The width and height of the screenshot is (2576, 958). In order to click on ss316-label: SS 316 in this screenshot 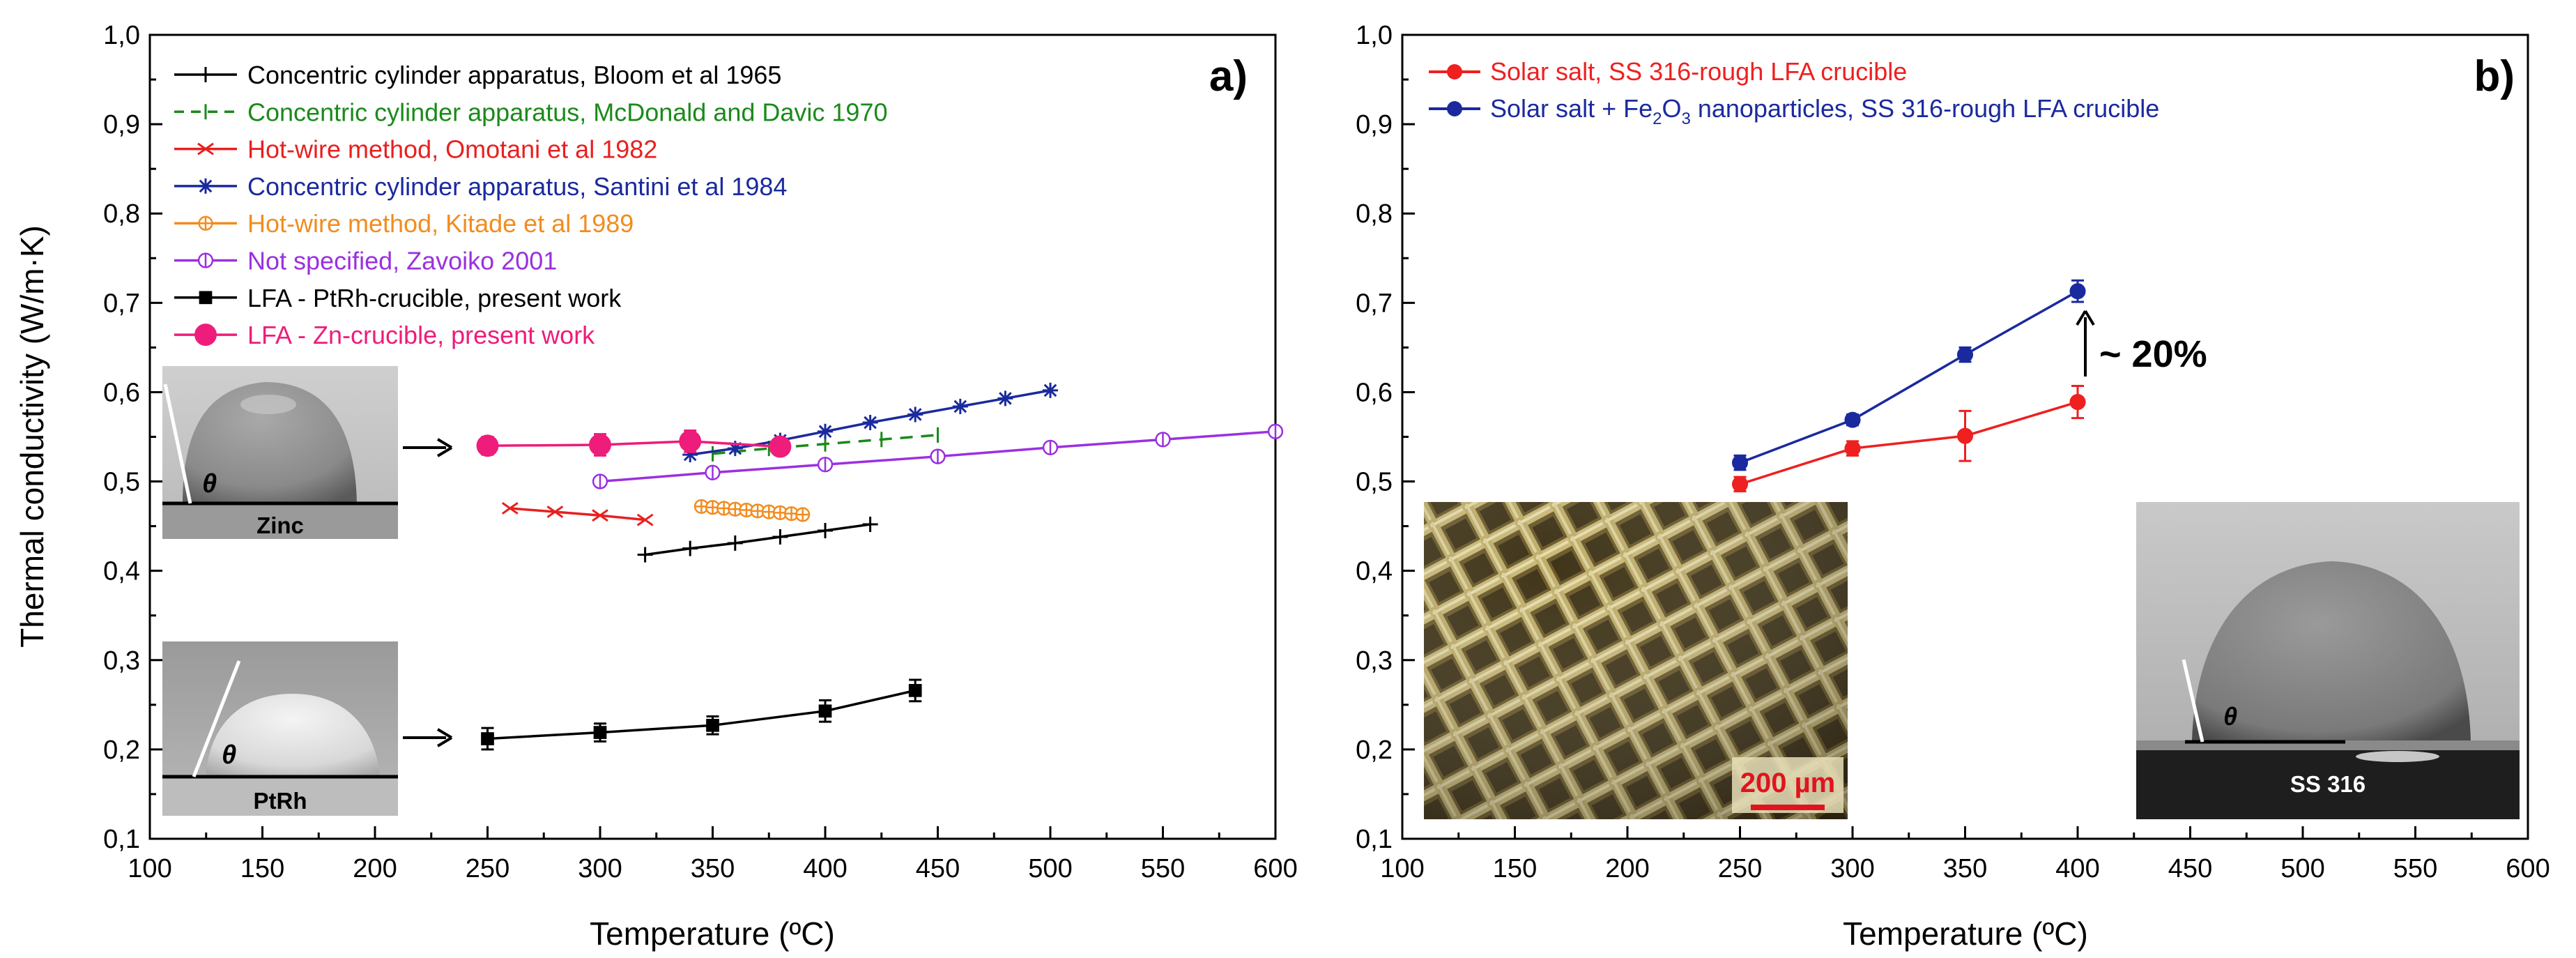, I will do `click(2328, 784)`.